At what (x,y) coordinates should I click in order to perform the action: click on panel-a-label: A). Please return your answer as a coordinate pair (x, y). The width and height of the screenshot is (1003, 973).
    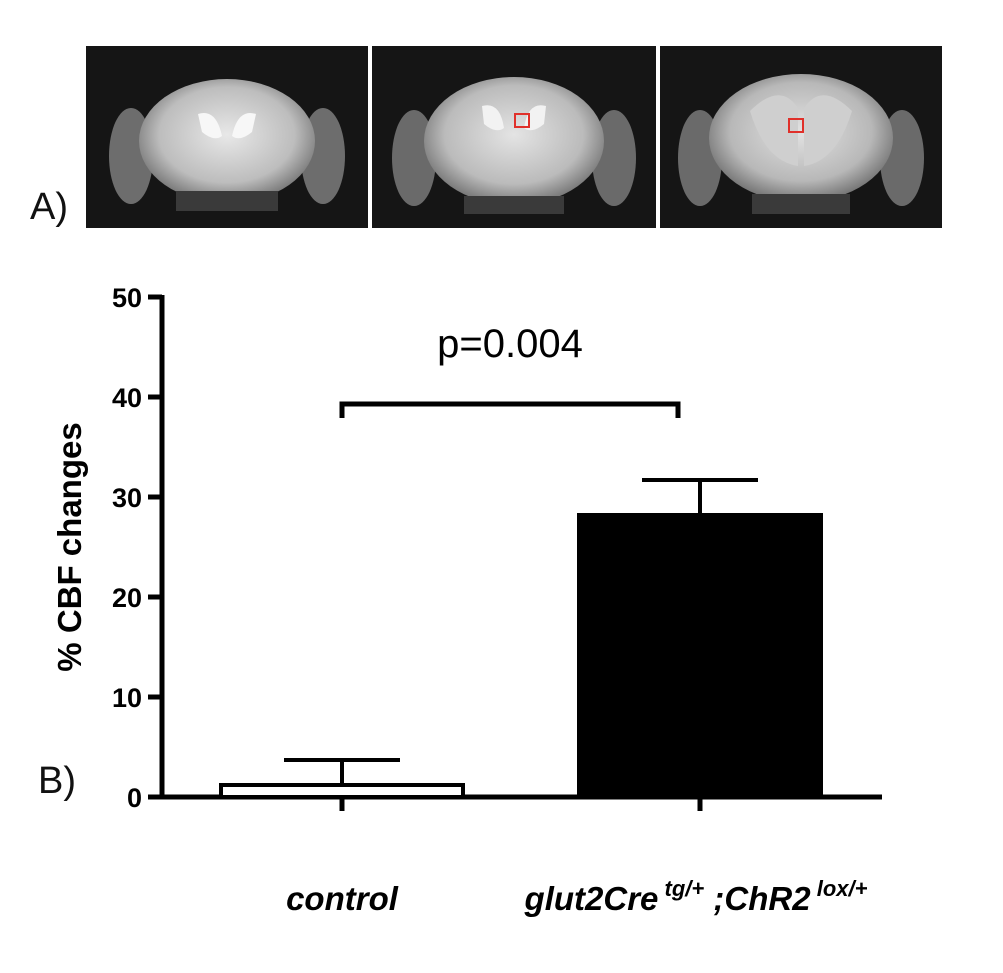
    Looking at the image, I should click on (49, 207).